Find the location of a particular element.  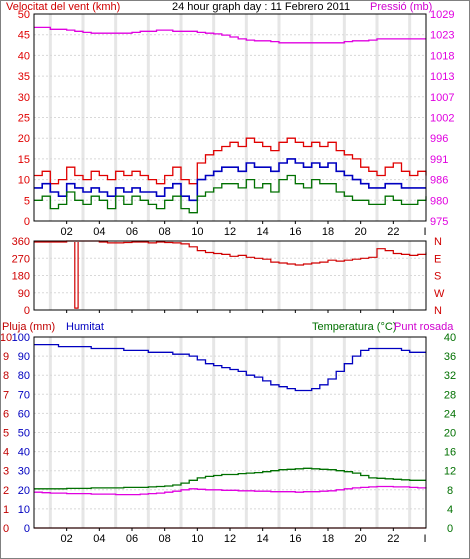

right-tick-label: 991 is located at coordinates (439, 160).